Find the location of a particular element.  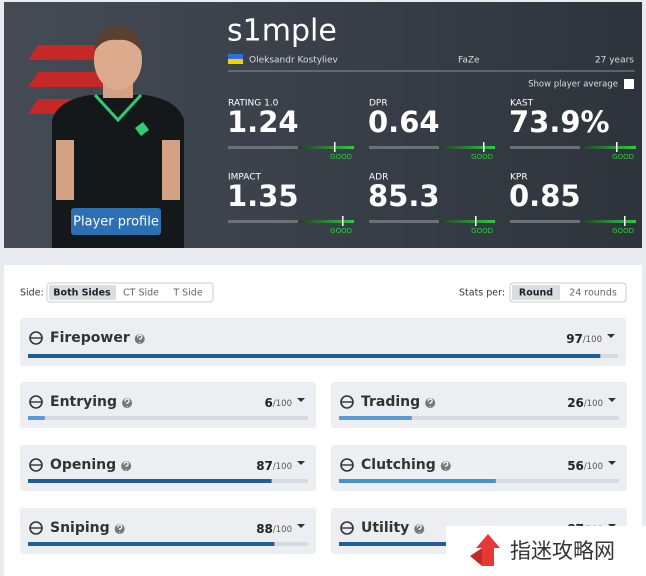

stat-label: RATING 1.0 is located at coordinates (253, 104).